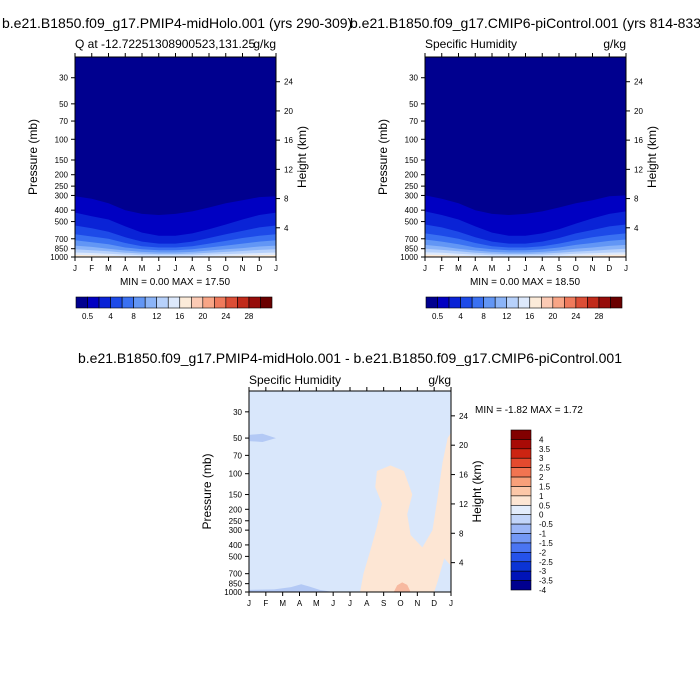 The height and width of the screenshot is (700, 700). What do you see at coordinates (417, 603) in the screenshot?
I see `x-tick-label: N` at bounding box center [417, 603].